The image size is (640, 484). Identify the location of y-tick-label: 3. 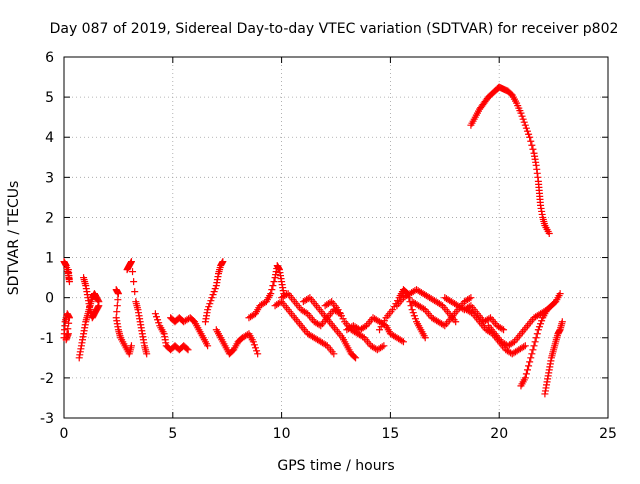
(49, 178).